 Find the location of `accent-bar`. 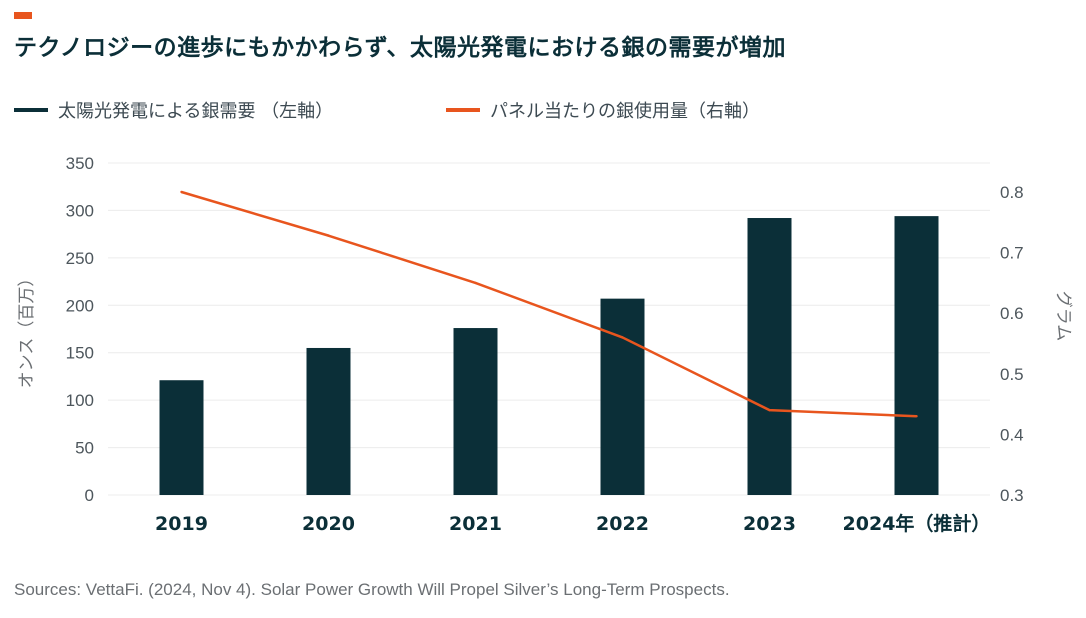

accent-bar is located at coordinates (23, 15).